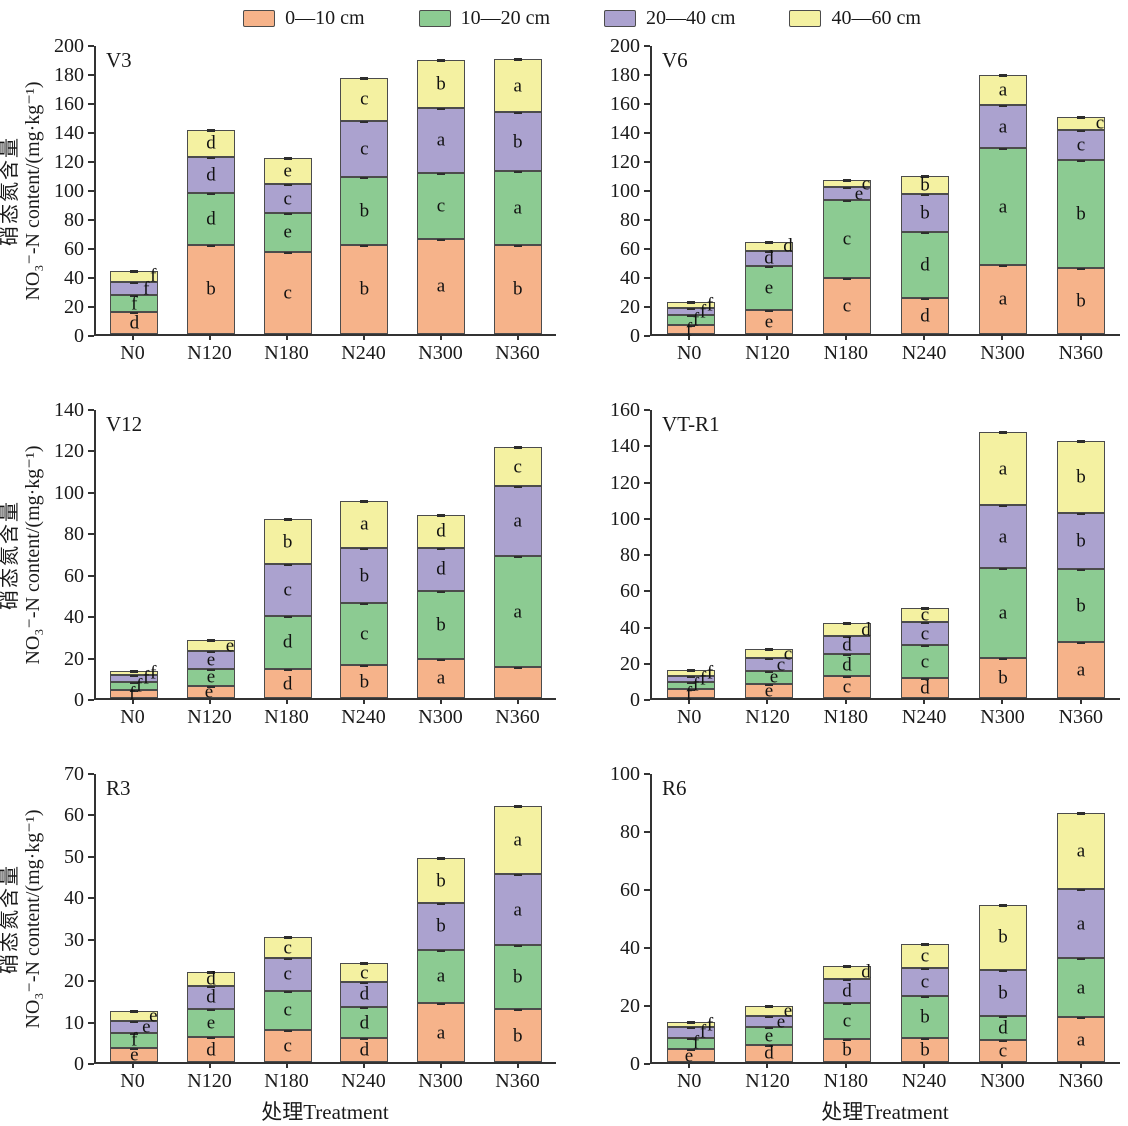 Image resolution: width=1128 pixels, height=1126 pixels. What do you see at coordinates (33, 555) in the screenshot?
I see `y-axis-label-en: NO₃⁻-N content/(mg·kg⁻¹)` at bounding box center [33, 555].